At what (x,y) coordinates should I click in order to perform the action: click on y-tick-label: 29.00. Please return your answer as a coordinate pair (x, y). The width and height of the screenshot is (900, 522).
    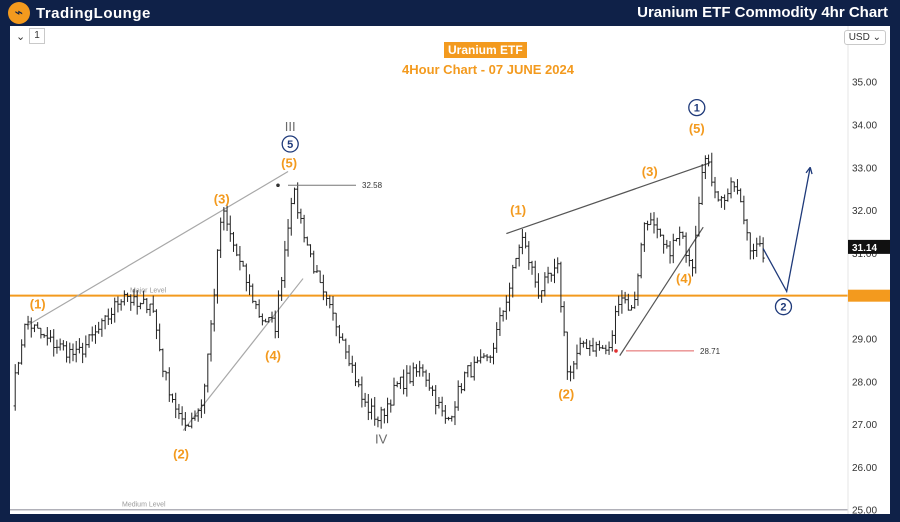
    Looking at the image, I should click on (864, 339).